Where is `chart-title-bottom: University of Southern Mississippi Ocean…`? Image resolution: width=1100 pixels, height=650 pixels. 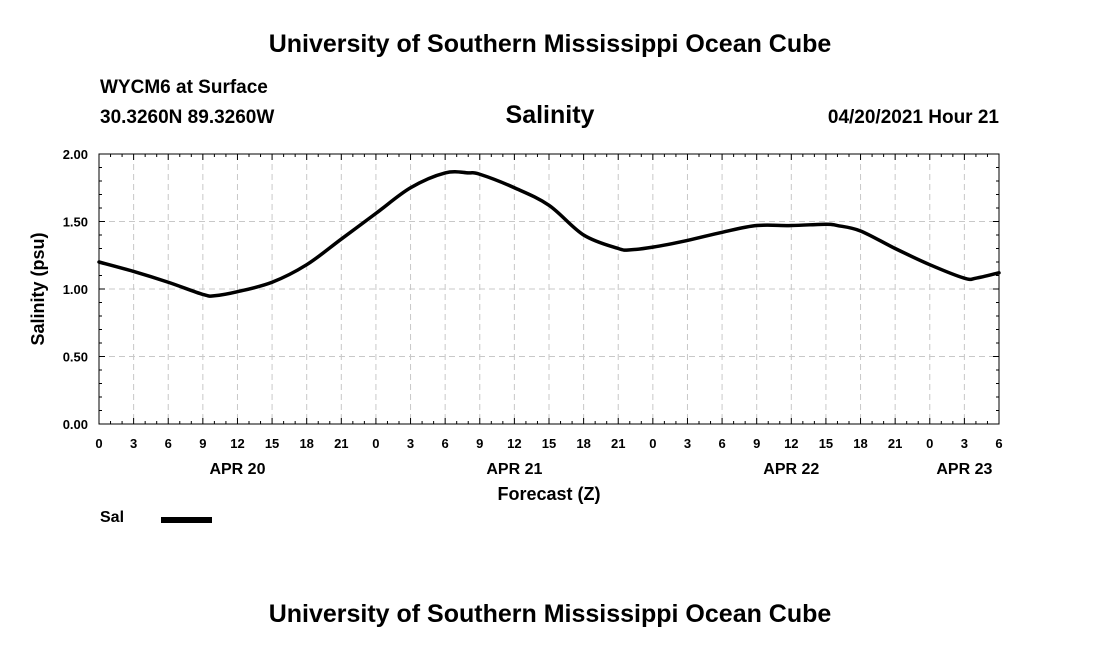
chart-title-bottom: University of Southern Mississippi Ocean… is located at coordinates (550, 614).